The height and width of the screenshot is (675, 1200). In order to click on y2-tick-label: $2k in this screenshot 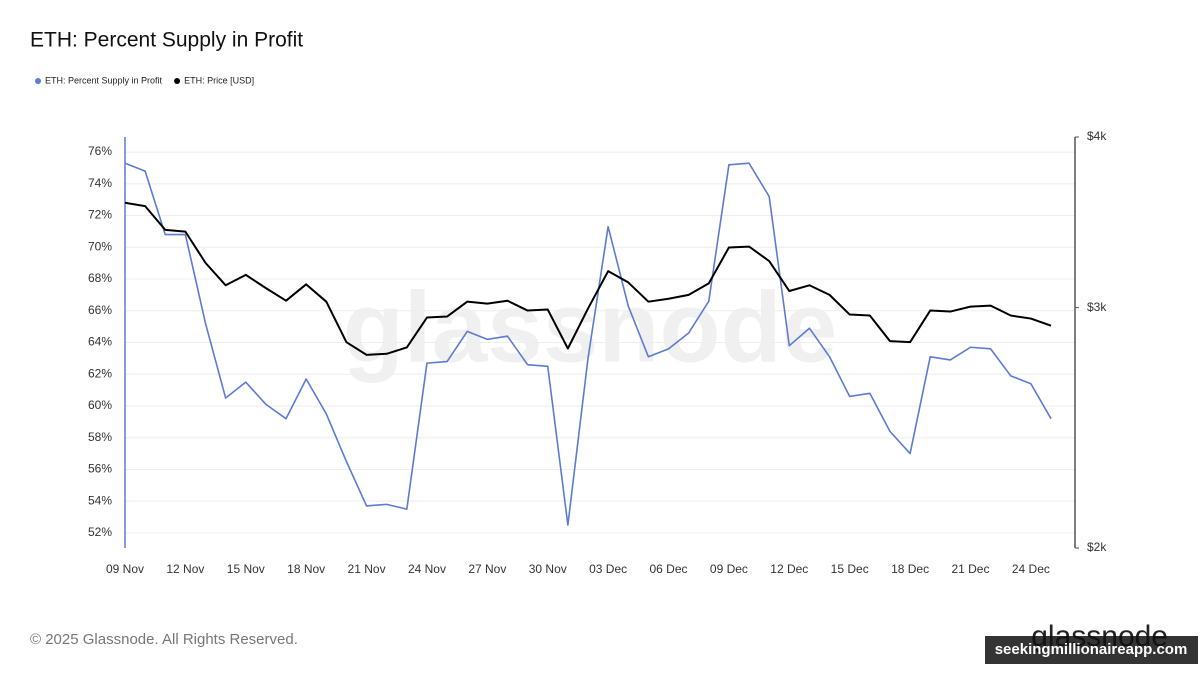, I will do `click(1097, 547)`.